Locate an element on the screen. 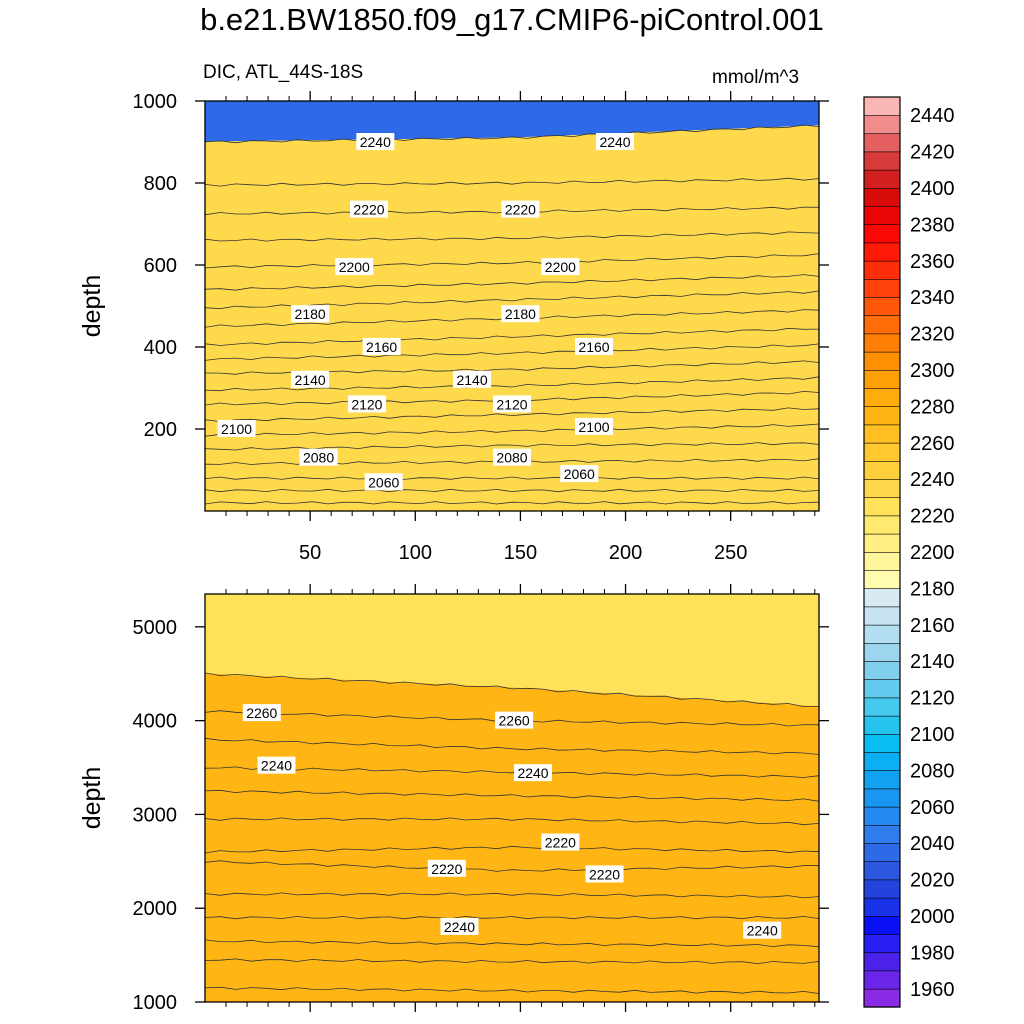 The height and width of the screenshot is (1024, 1024). contour-label-text: 2080 is located at coordinates (318, 458).